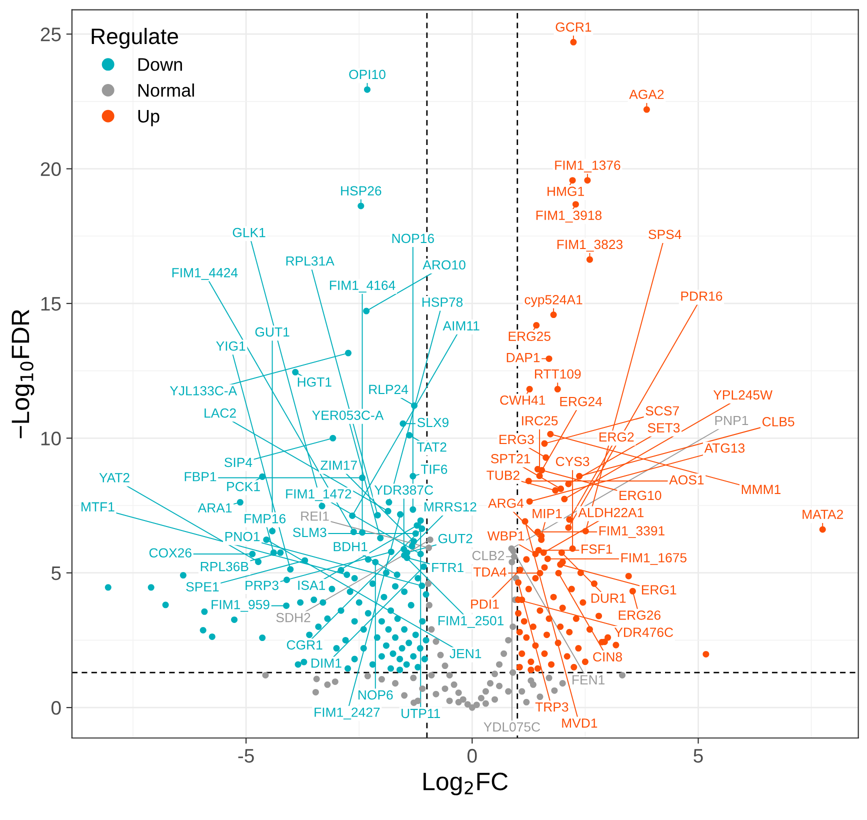 The width and height of the screenshot is (867, 820). What do you see at coordinates (547, 513) in the screenshot?
I see `annotation: MIP1` at bounding box center [547, 513].